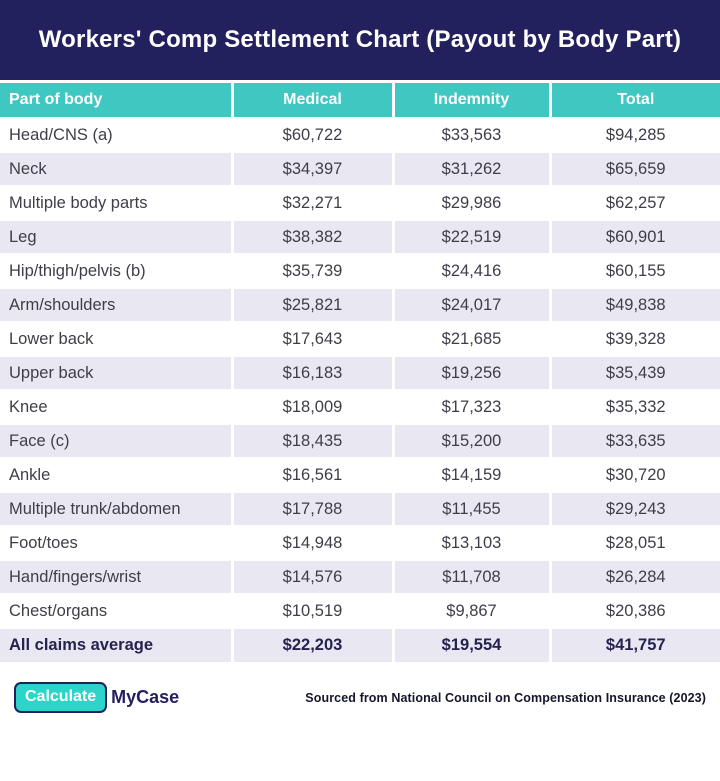 The height and width of the screenshot is (781, 720). Describe the element at coordinates (634, 542) in the screenshot. I see `cell-total: $28,051` at that location.